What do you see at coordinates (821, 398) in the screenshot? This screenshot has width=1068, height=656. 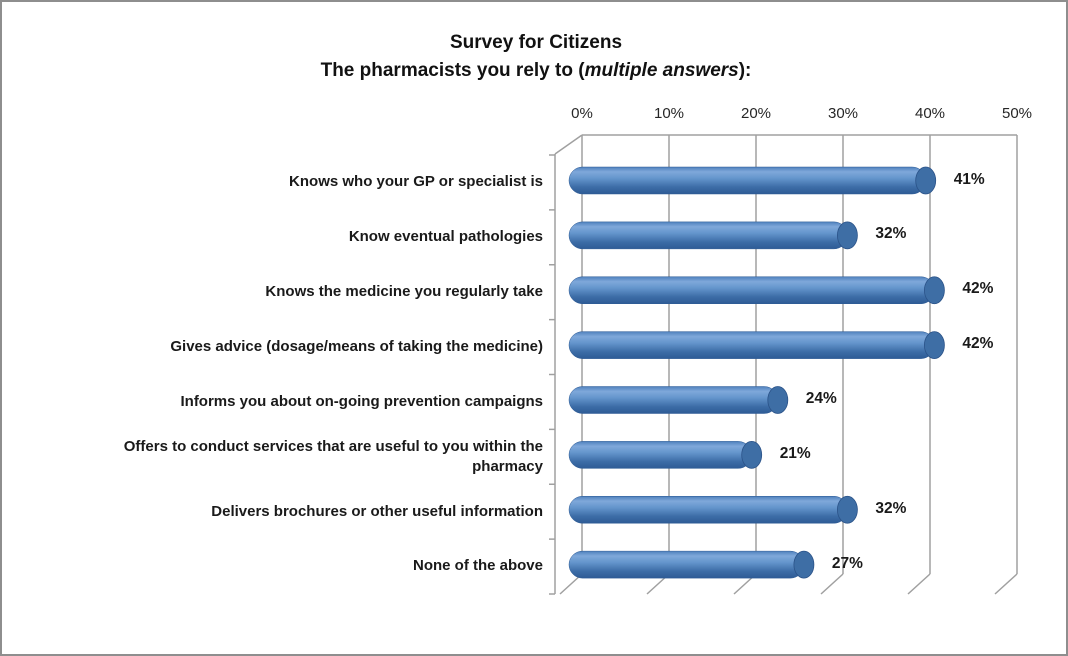 I see `bar-value-label: 24%` at bounding box center [821, 398].